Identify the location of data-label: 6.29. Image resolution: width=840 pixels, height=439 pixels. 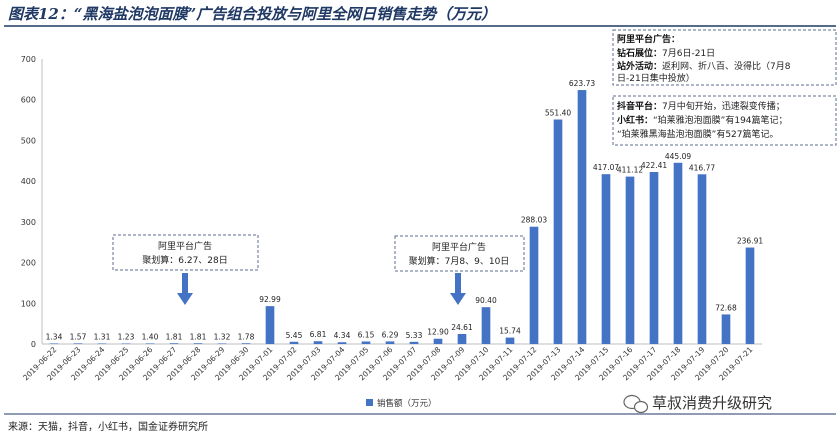
(390, 334).